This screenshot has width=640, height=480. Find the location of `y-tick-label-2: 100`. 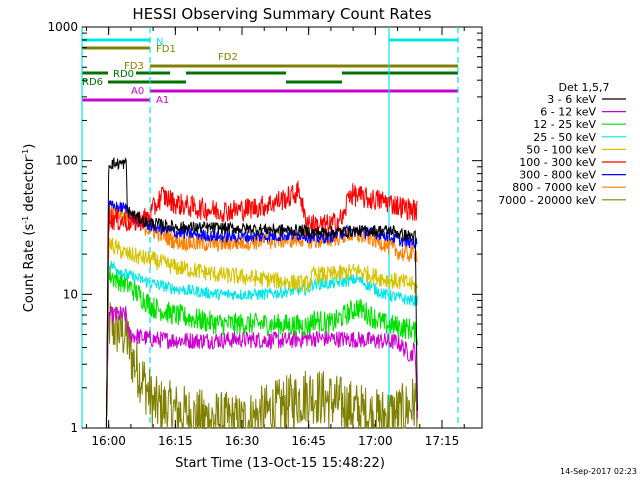

y-tick-label-2: 100 is located at coordinates (66, 161).